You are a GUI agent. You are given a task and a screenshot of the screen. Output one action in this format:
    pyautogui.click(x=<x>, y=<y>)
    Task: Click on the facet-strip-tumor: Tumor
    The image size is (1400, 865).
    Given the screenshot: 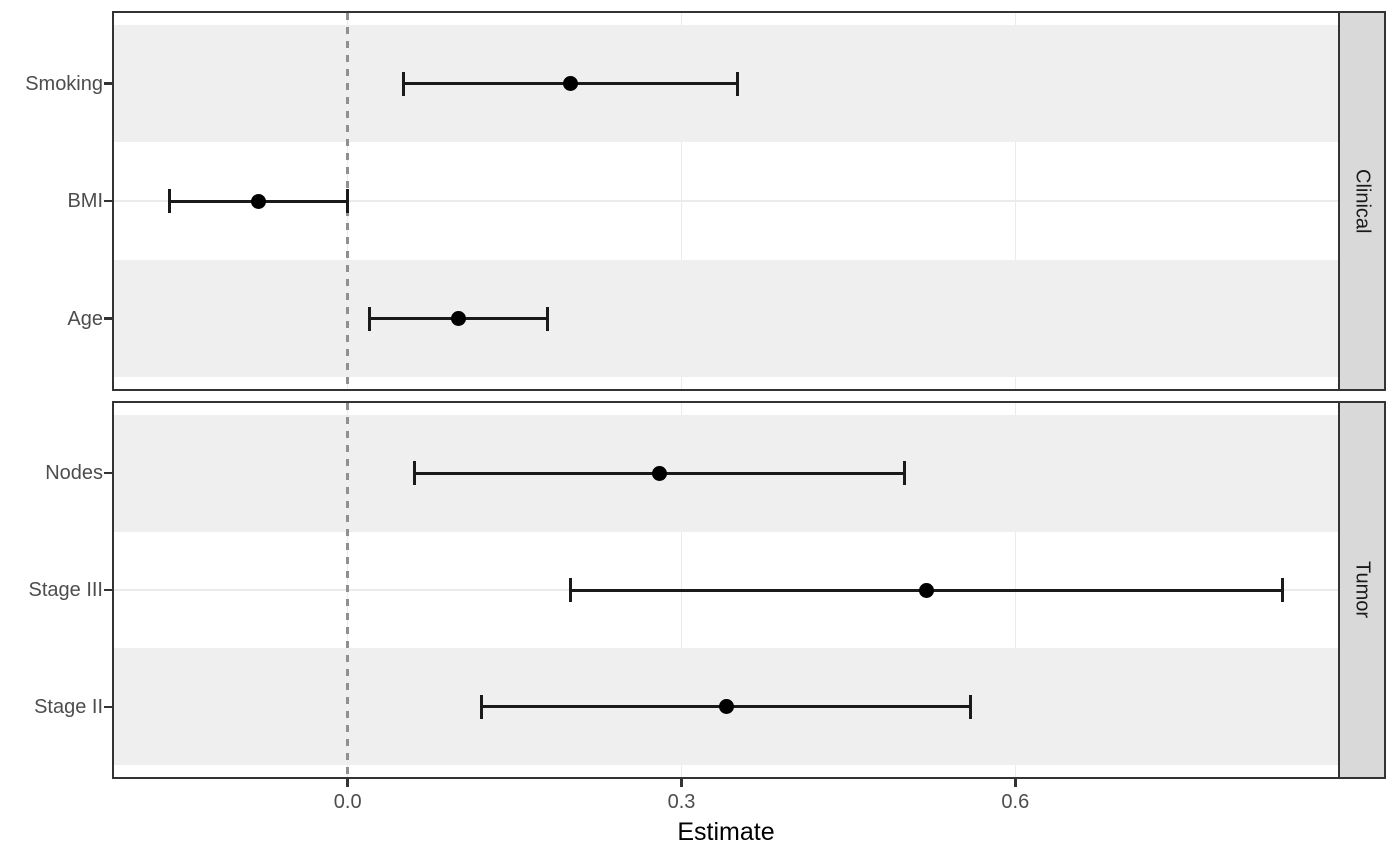 What is the action you would take?
    pyautogui.click(x=1362, y=590)
    